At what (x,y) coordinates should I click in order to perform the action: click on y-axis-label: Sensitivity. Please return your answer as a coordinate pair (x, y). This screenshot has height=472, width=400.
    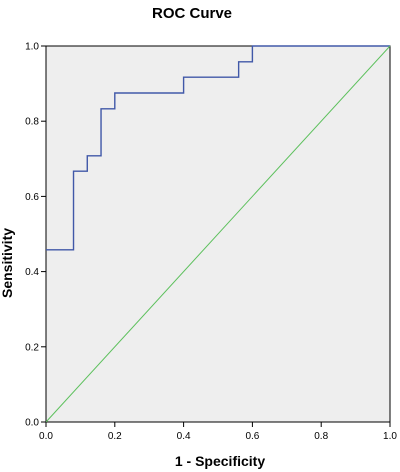
    Looking at the image, I should click on (7, 263).